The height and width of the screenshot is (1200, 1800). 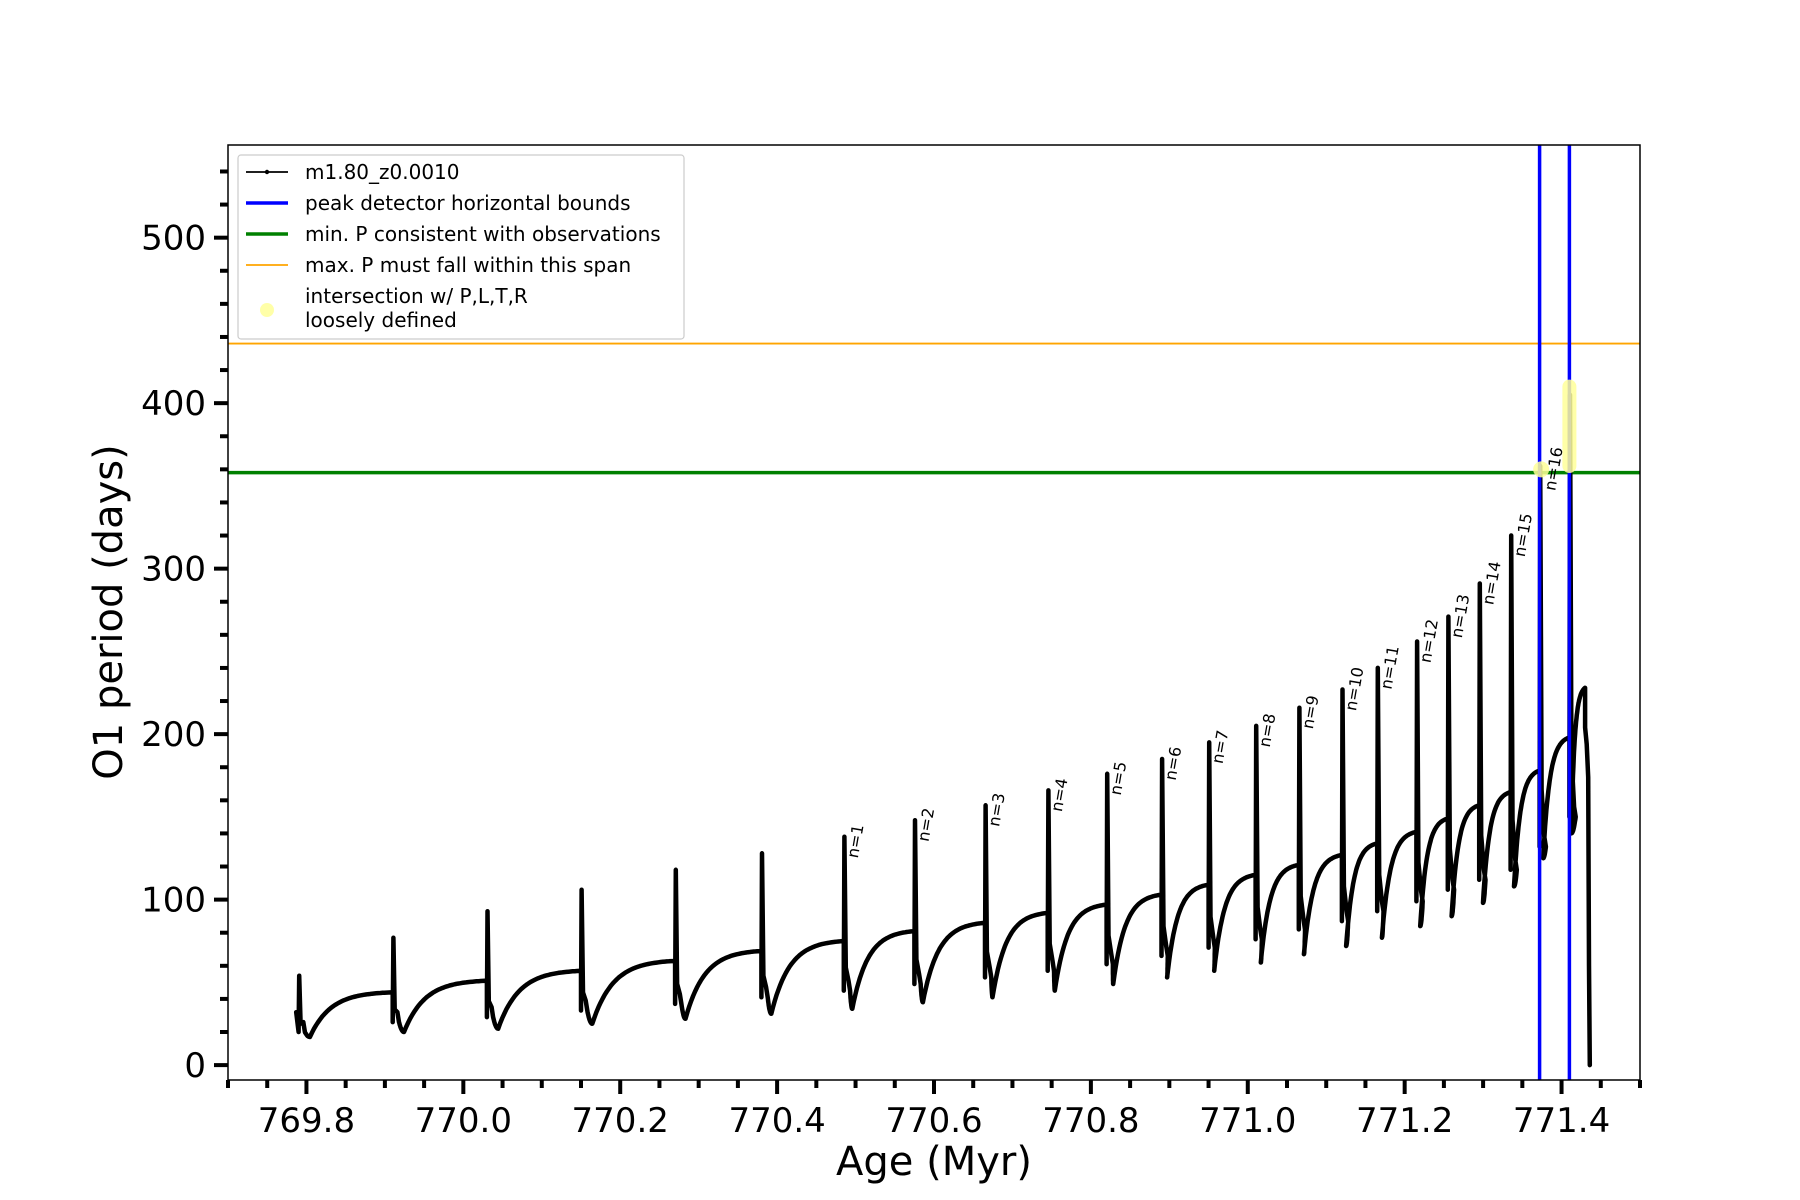 I want to click on y-tick-label-2: 200, so click(x=173, y=735).